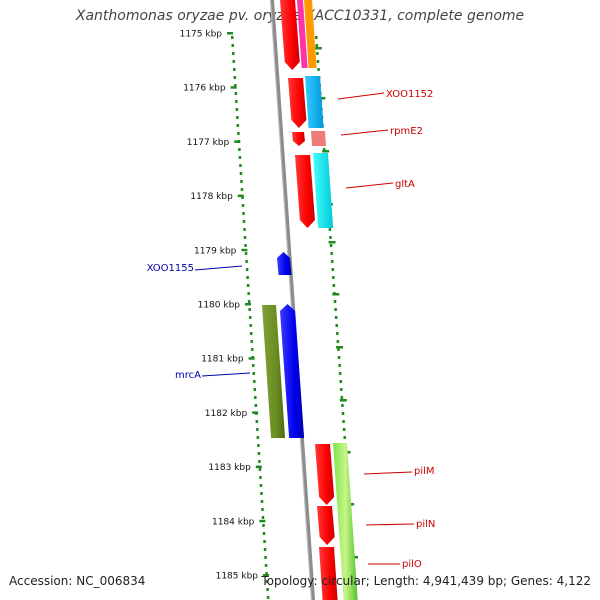  What do you see at coordinates (292, 371) in the screenshot?
I see `gene-arrow-mrca` at bounding box center [292, 371].